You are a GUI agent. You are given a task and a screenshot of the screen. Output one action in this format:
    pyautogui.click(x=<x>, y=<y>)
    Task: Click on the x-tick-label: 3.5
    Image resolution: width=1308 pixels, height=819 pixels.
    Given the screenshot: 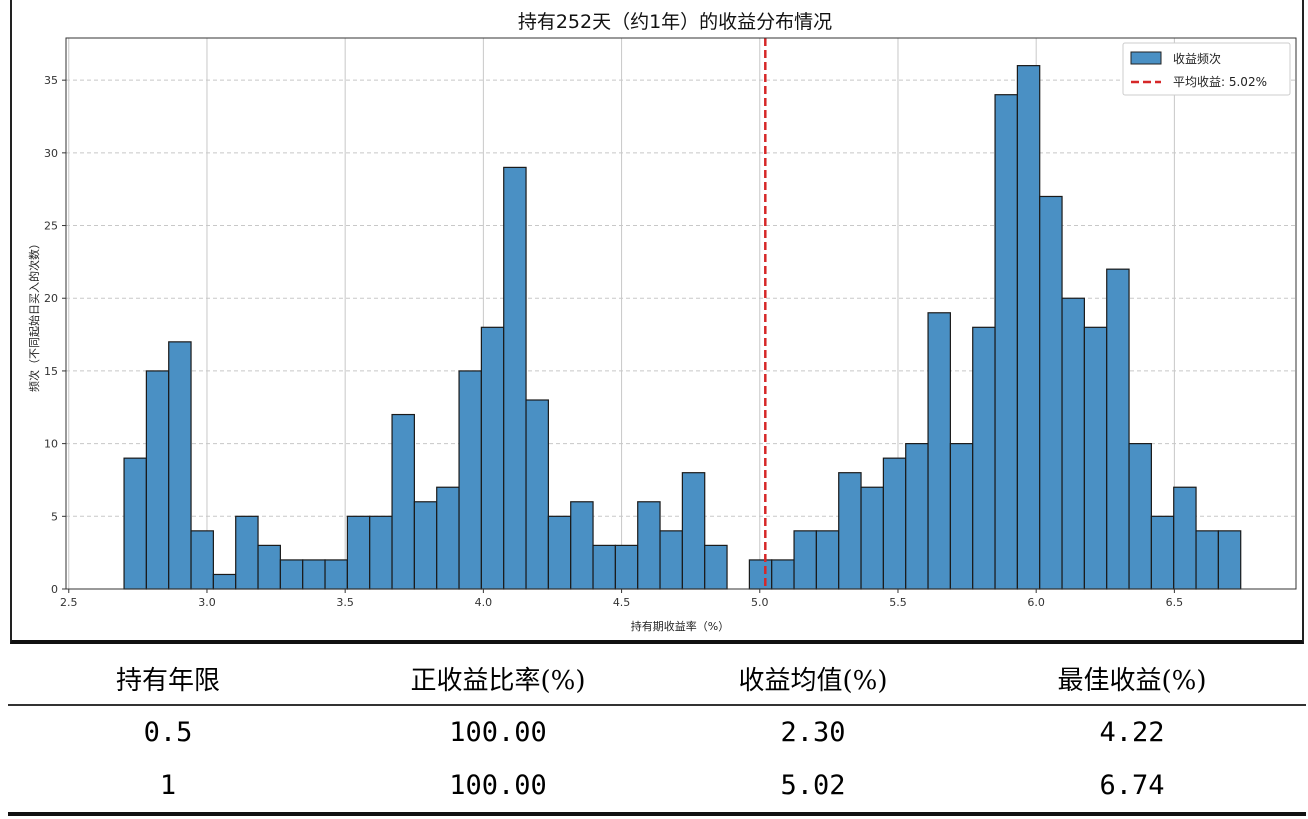 What is the action you would take?
    pyautogui.click(x=345, y=602)
    